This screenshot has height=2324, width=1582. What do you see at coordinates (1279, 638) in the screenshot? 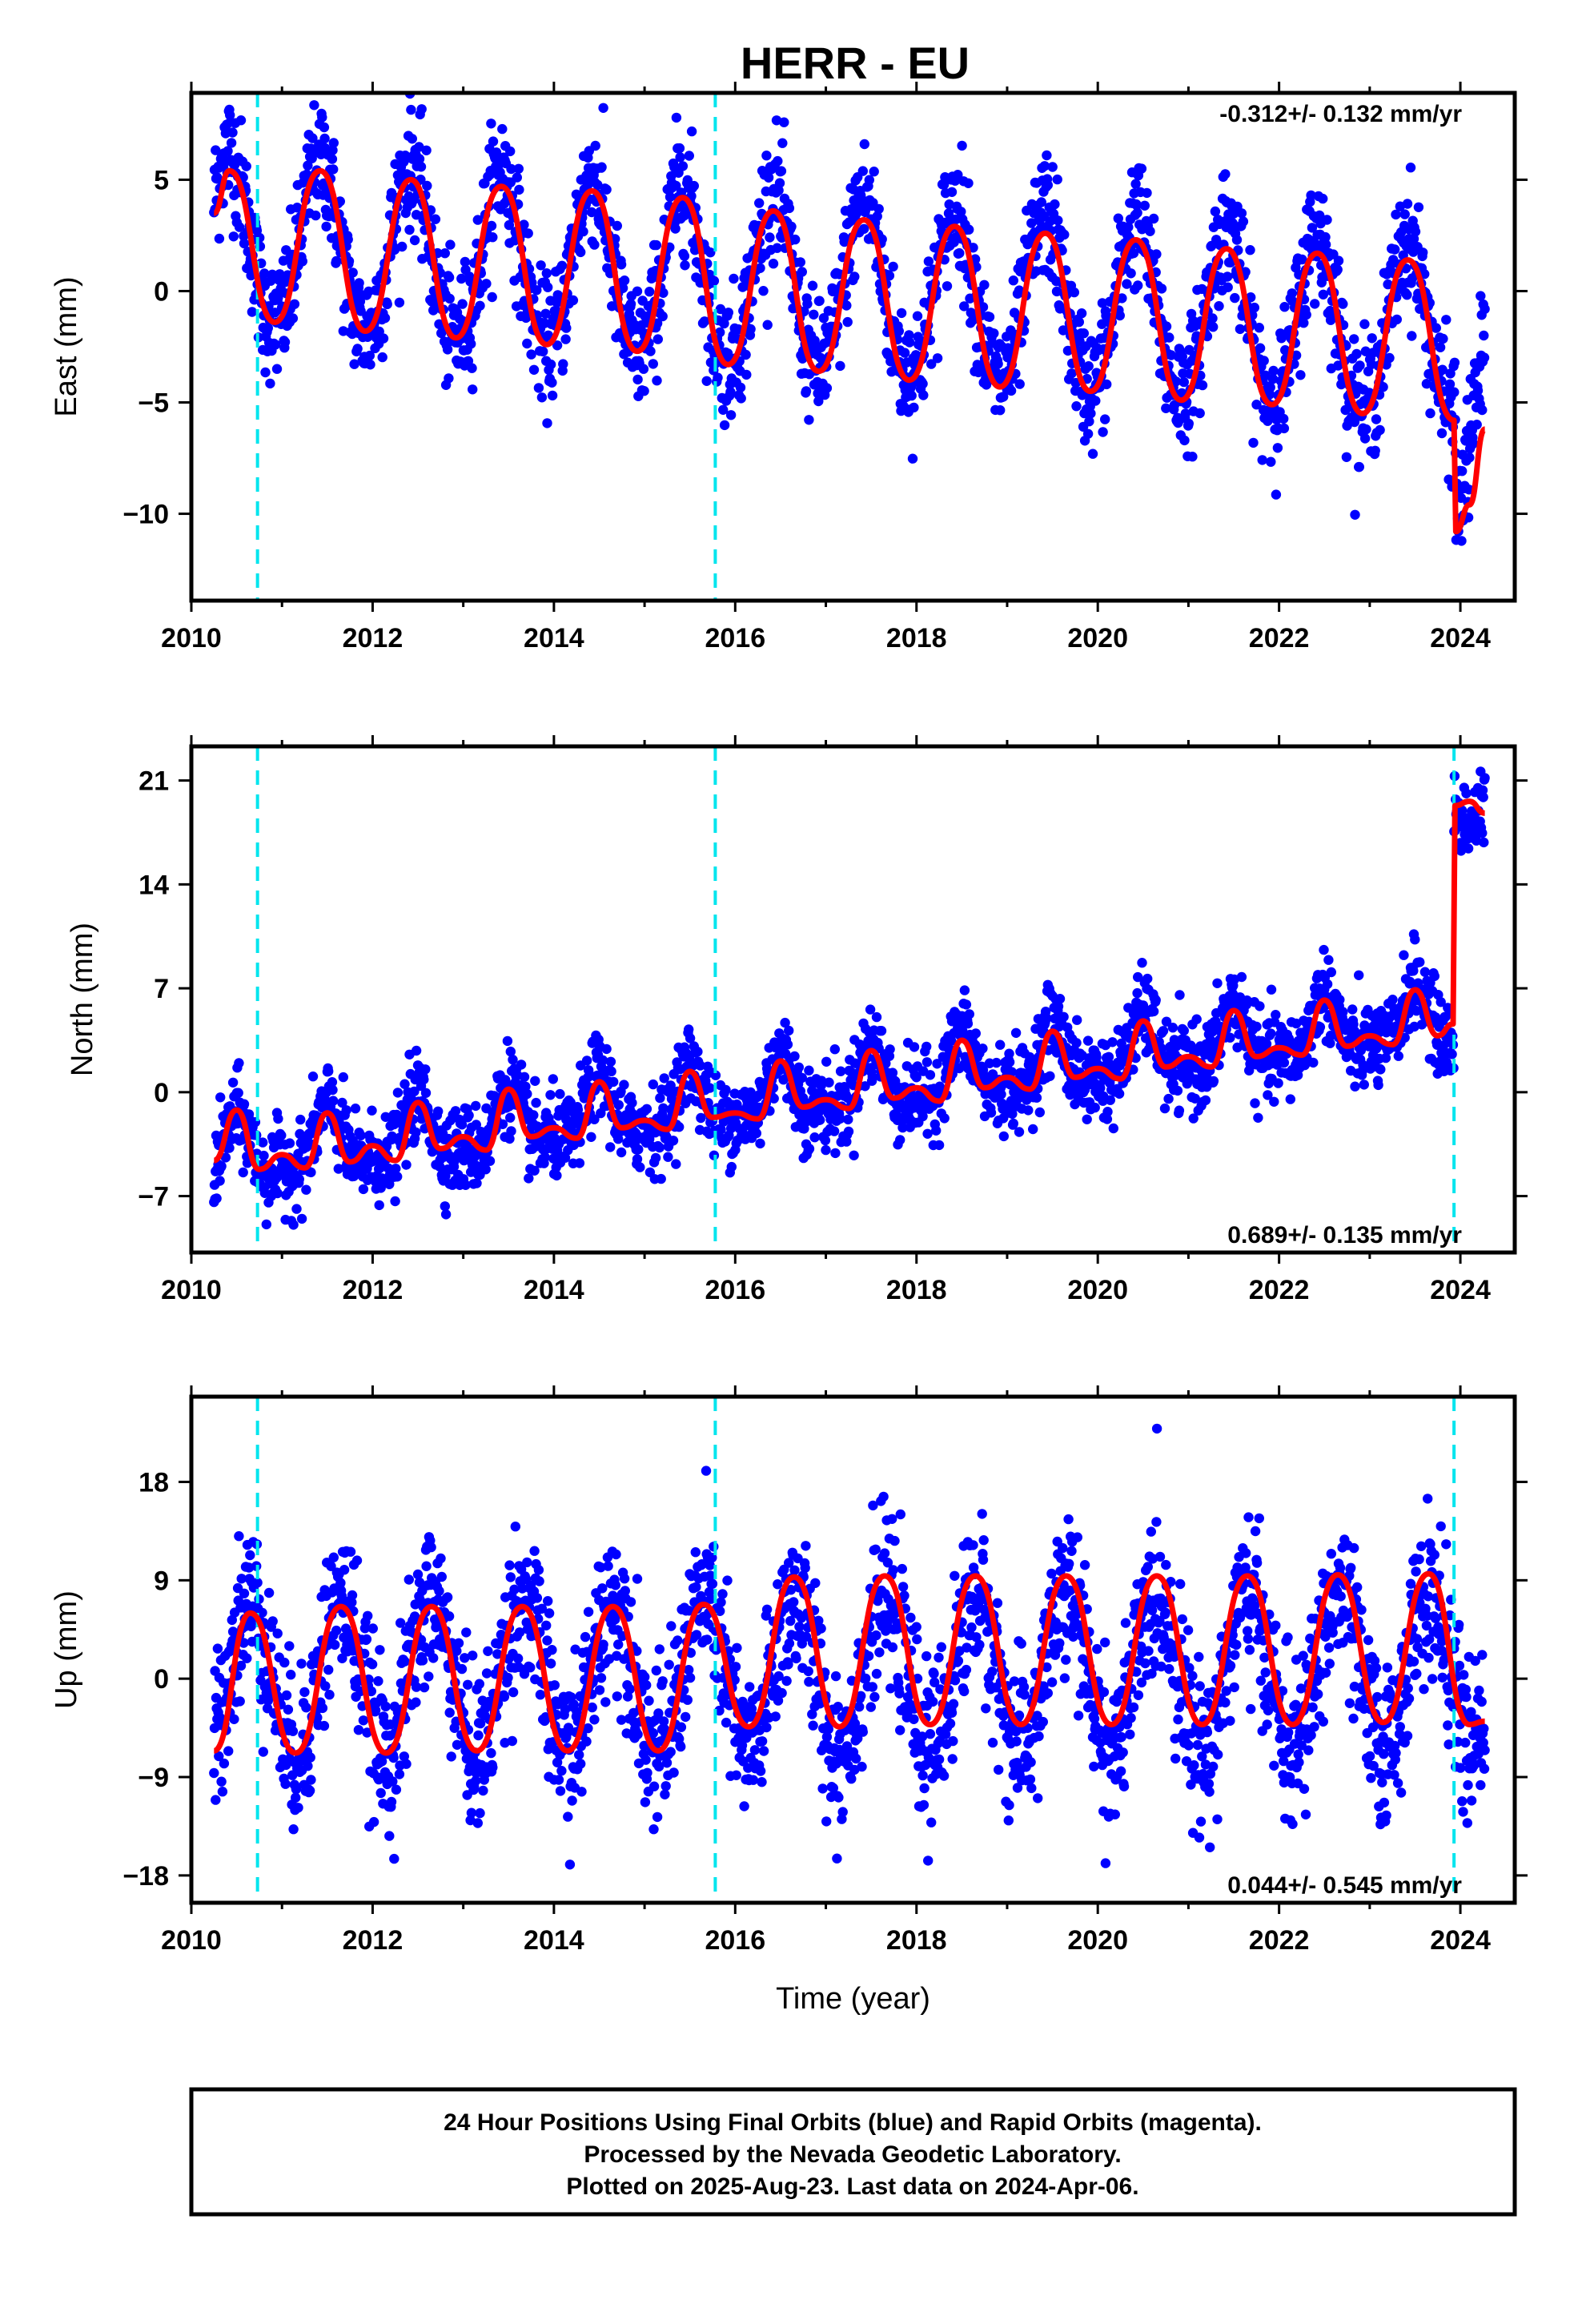
I see `east-x-tick-label: 2022` at bounding box center [1279, 638].